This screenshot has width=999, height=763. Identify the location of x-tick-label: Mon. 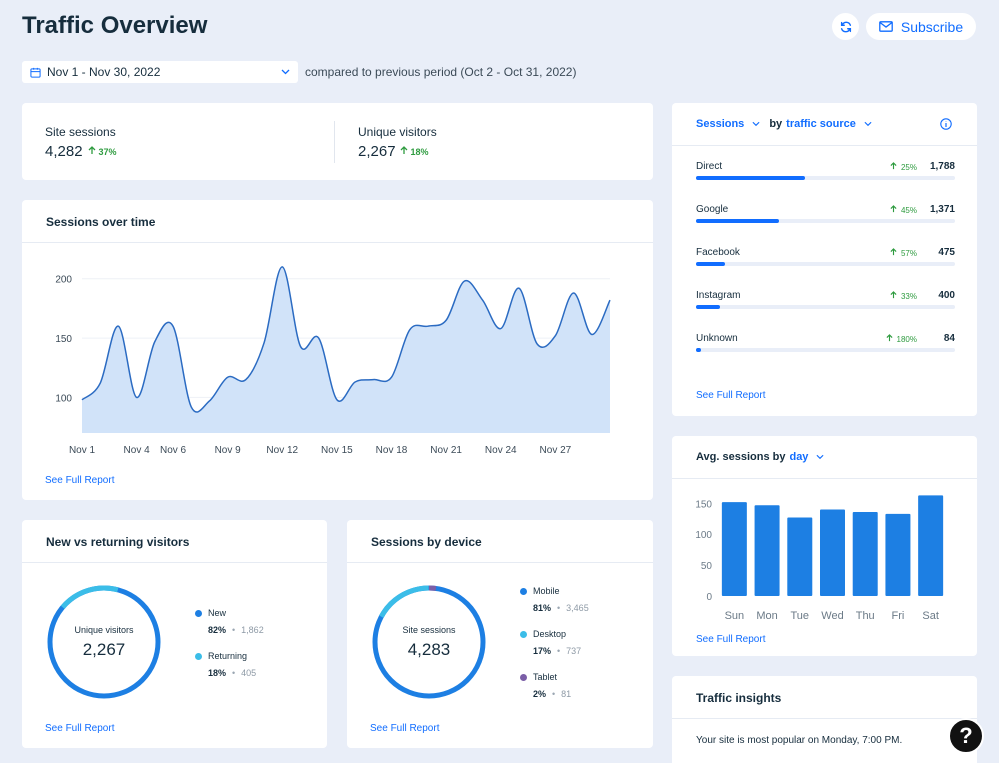
(766, 616).